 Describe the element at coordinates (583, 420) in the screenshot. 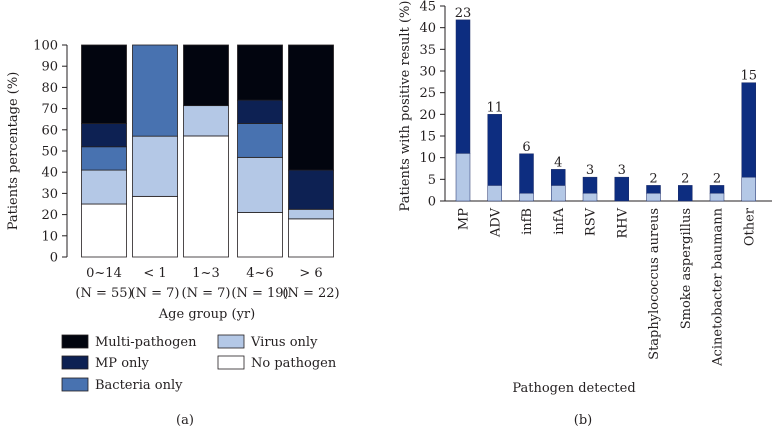

I see `panel-b-label: (b)` at that location.